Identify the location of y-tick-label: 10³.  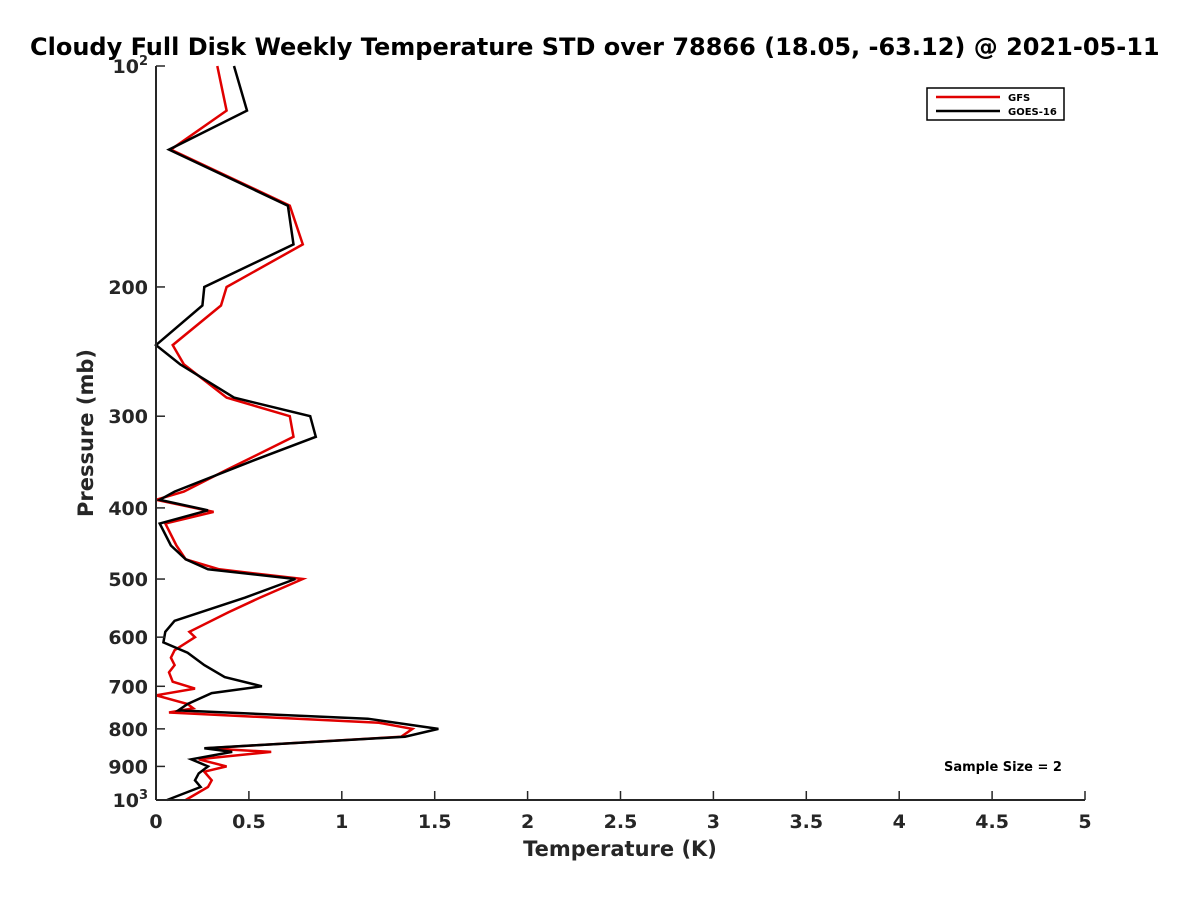
(131, 800).